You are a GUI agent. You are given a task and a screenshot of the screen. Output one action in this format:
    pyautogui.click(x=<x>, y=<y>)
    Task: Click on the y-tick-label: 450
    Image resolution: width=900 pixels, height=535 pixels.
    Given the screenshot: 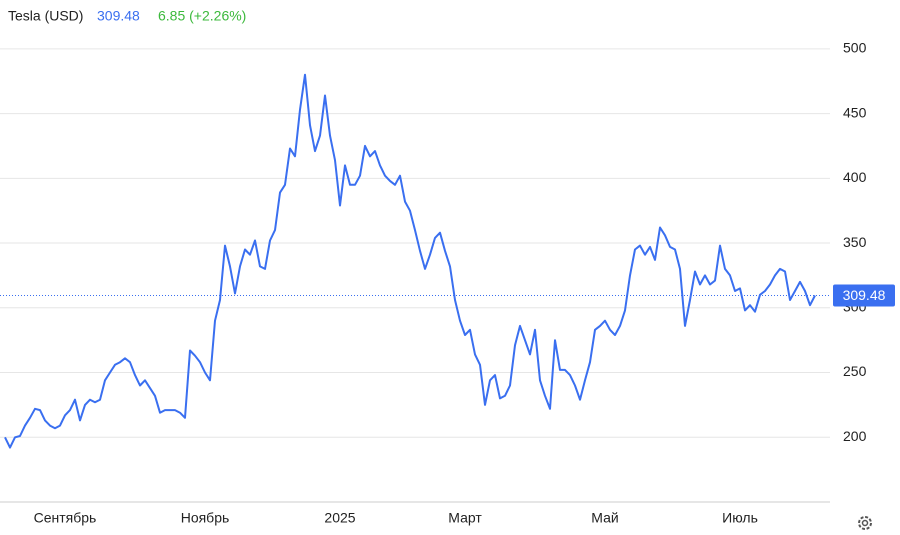 What is the action you would take?
    pyautogui.click(x=855, y=112)
    